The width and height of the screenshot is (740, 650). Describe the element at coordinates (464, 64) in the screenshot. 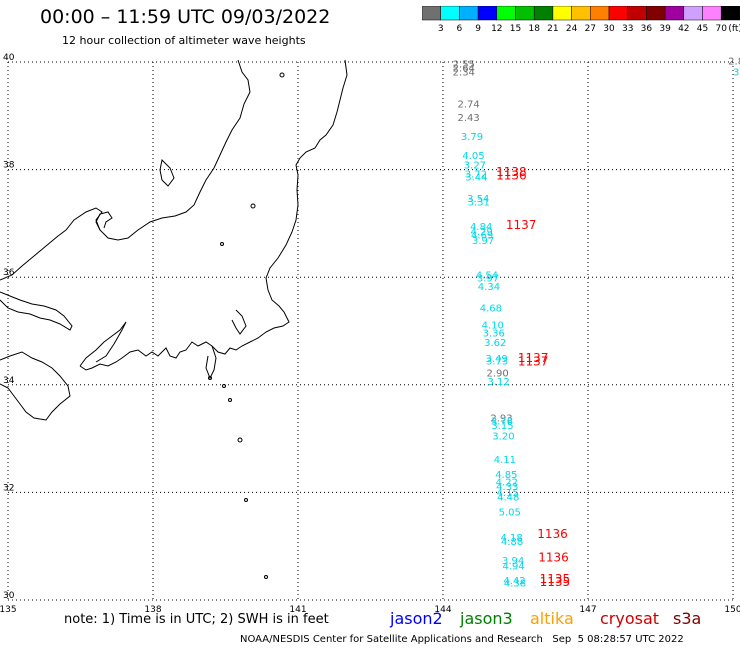

I see `swh-value: 2.55` at that location.